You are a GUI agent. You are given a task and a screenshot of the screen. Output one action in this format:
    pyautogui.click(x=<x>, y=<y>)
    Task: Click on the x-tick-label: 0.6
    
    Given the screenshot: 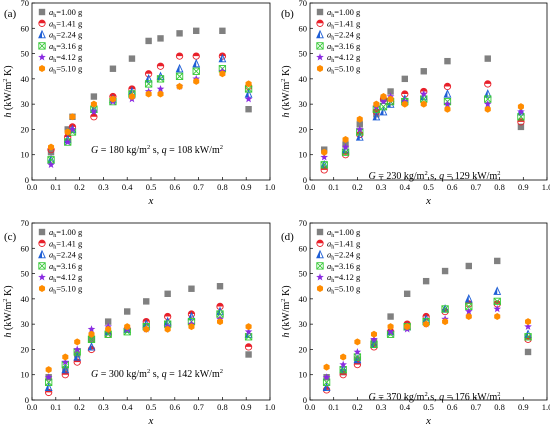 What is the action you would take?
    pyautogui.click(x=452, y=407)
    